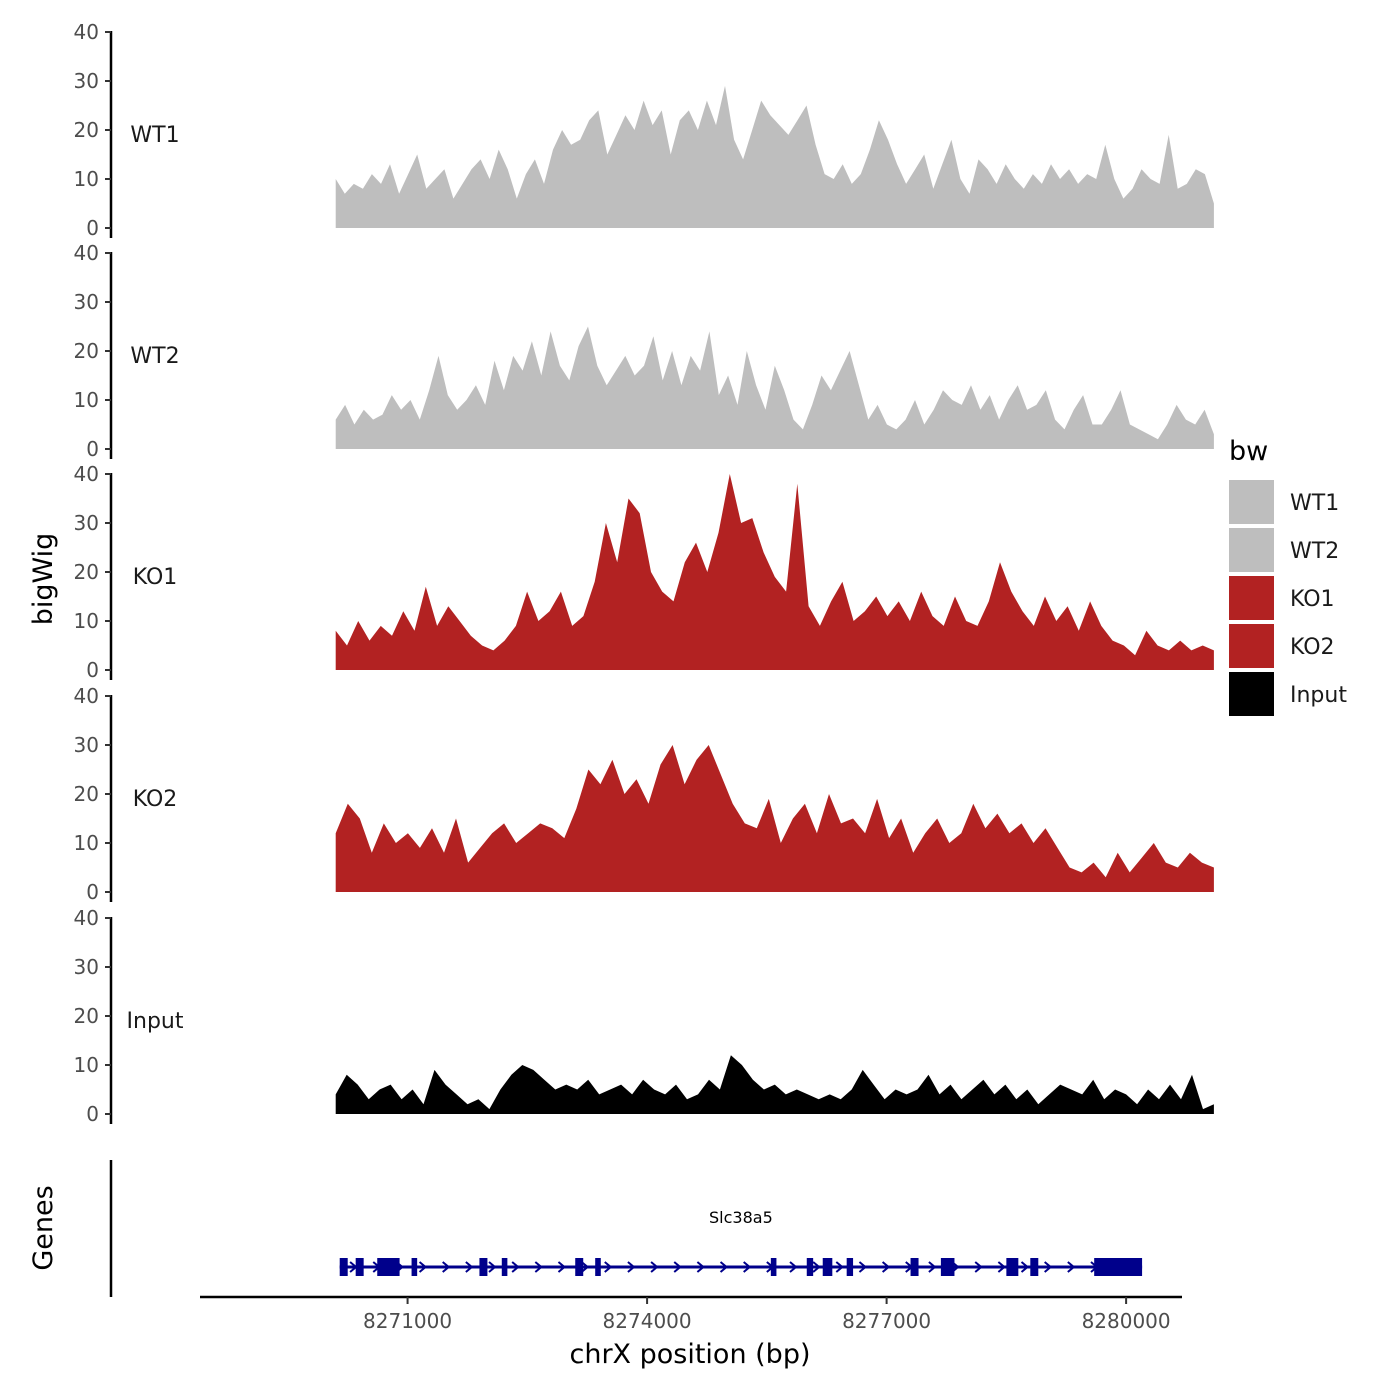 This screenshot has width=1400, height=1400. What do you see at coordinates (774, 818) in the screenshot?
I see `coverage-area-ko2` at bounding box center [774, 818].